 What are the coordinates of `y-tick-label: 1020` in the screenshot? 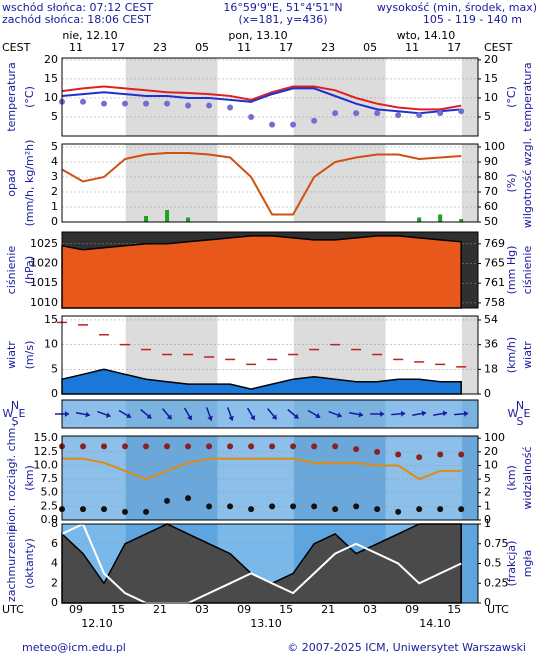 It's located at (44, 263).